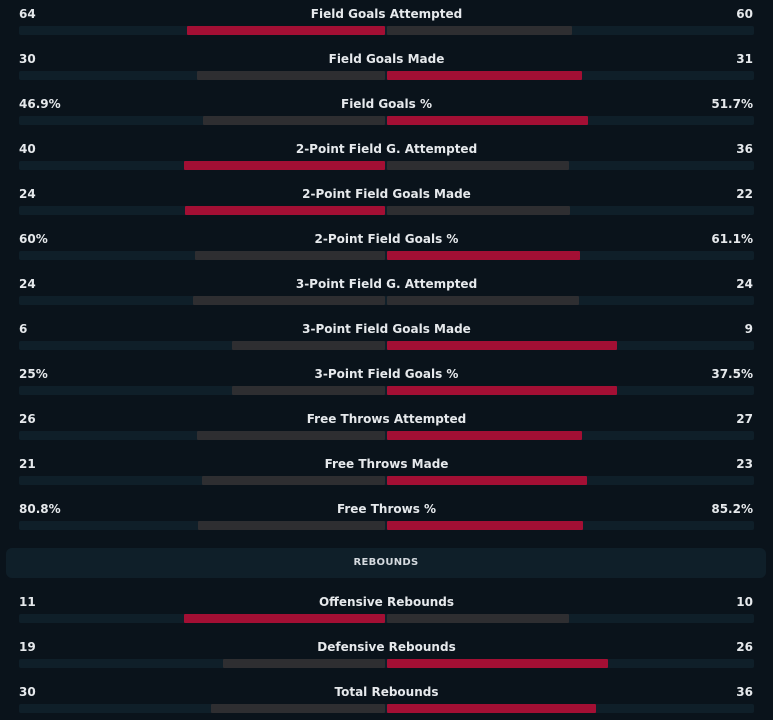 The height and width of the screenshot is (720, 773). I want to click on stat-label: Free Throws Made, so click(386, 464).